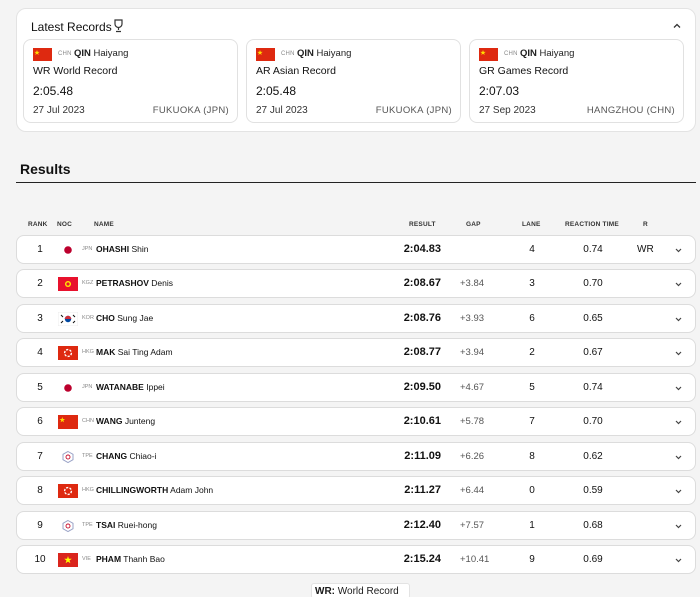 The width and height of the screenshot is (700, 597). What do you see at coordinates (472, 318) in the screenshot?
I see `gap: +3.93` at bounding box center [472, 318].